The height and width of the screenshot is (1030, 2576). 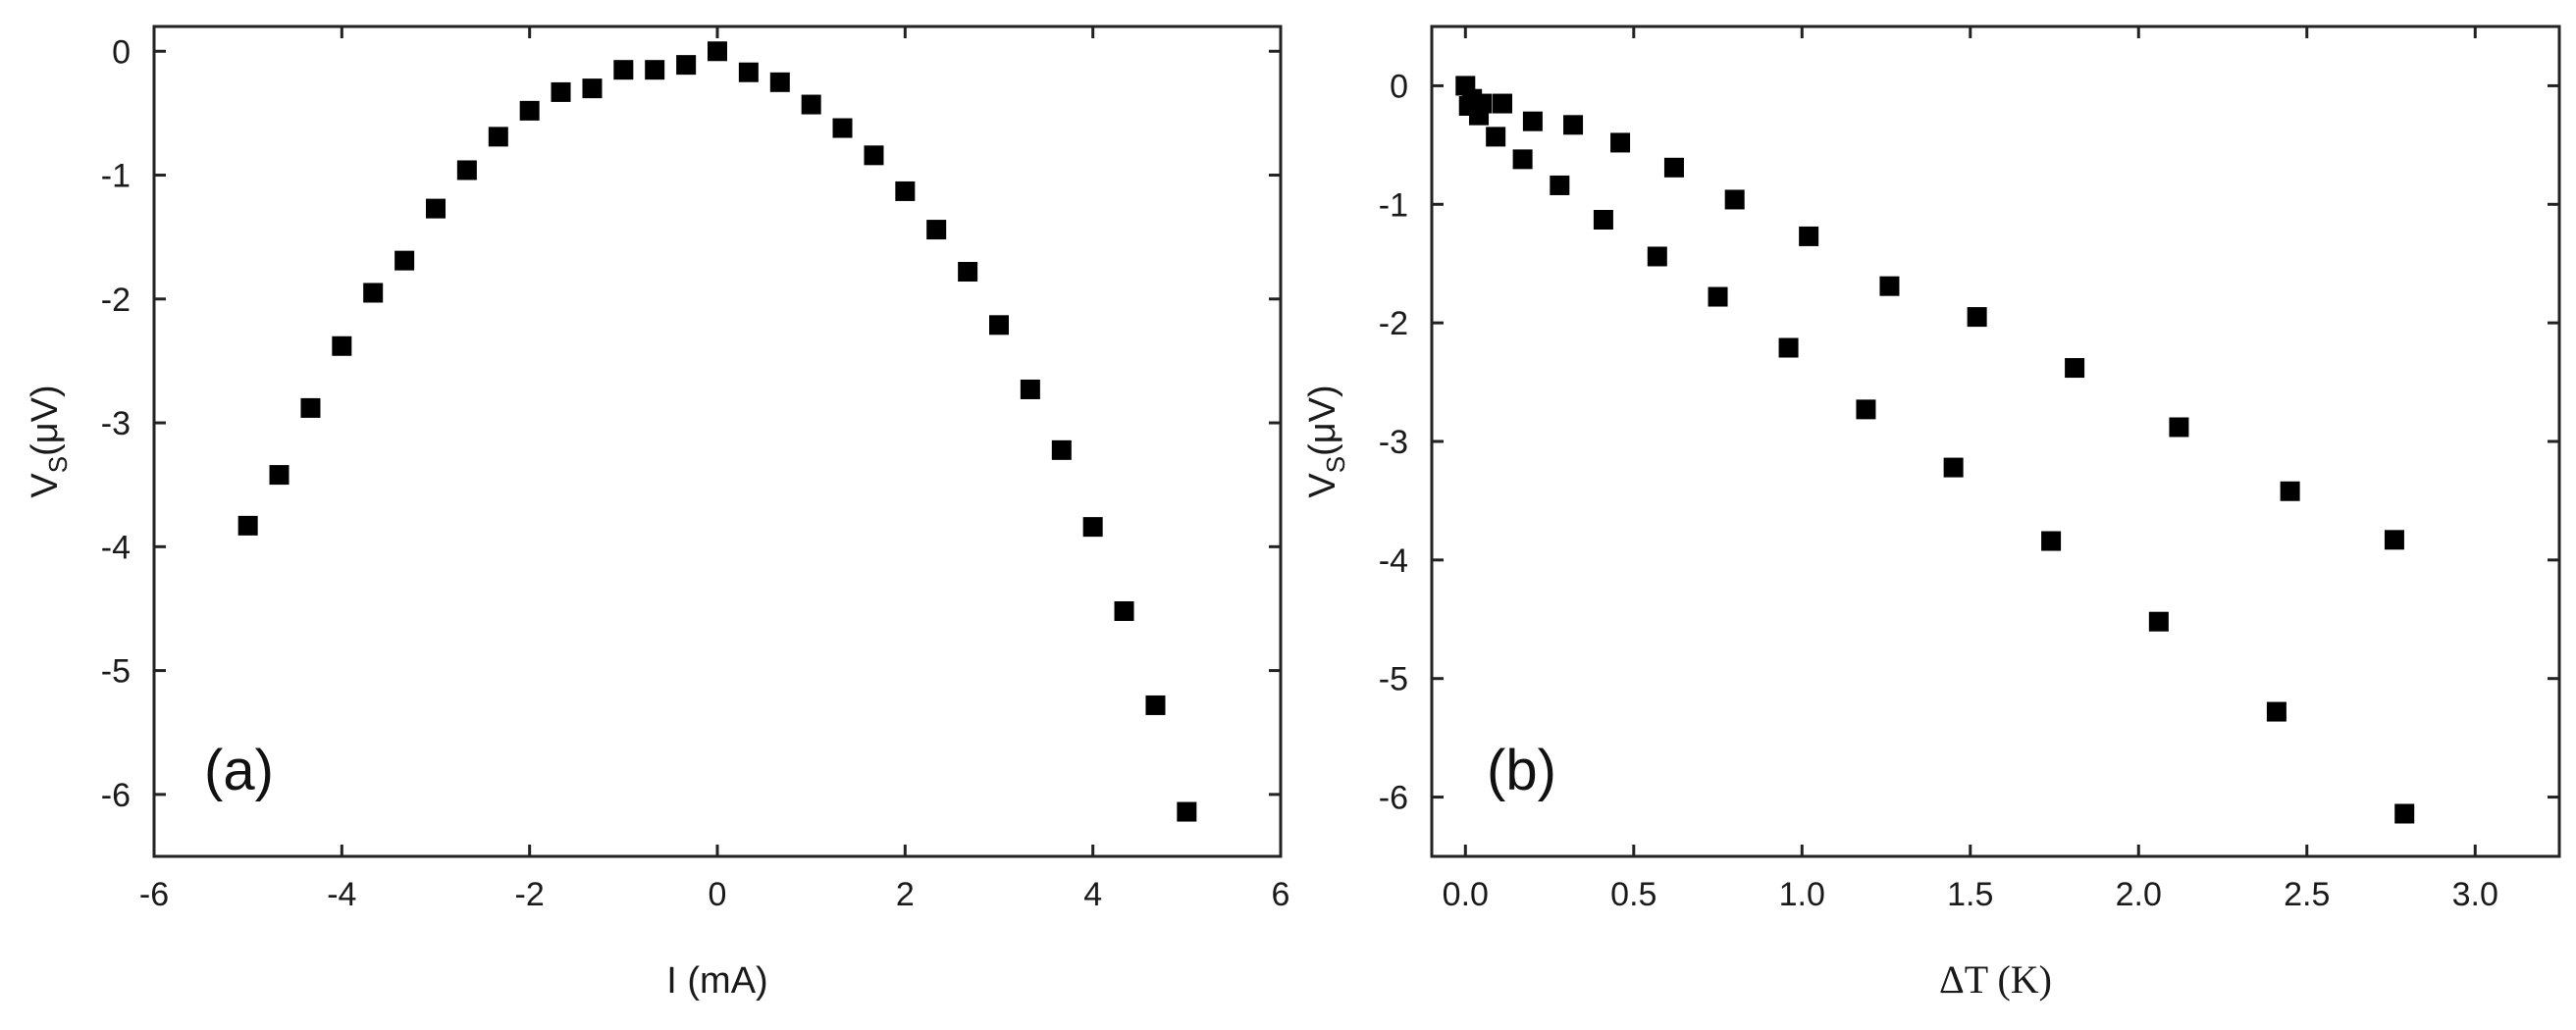 What do you see at coordinates (239, 770) in the screenshot?
I see `panel-label: (a)` at bounding box center [239, 770].